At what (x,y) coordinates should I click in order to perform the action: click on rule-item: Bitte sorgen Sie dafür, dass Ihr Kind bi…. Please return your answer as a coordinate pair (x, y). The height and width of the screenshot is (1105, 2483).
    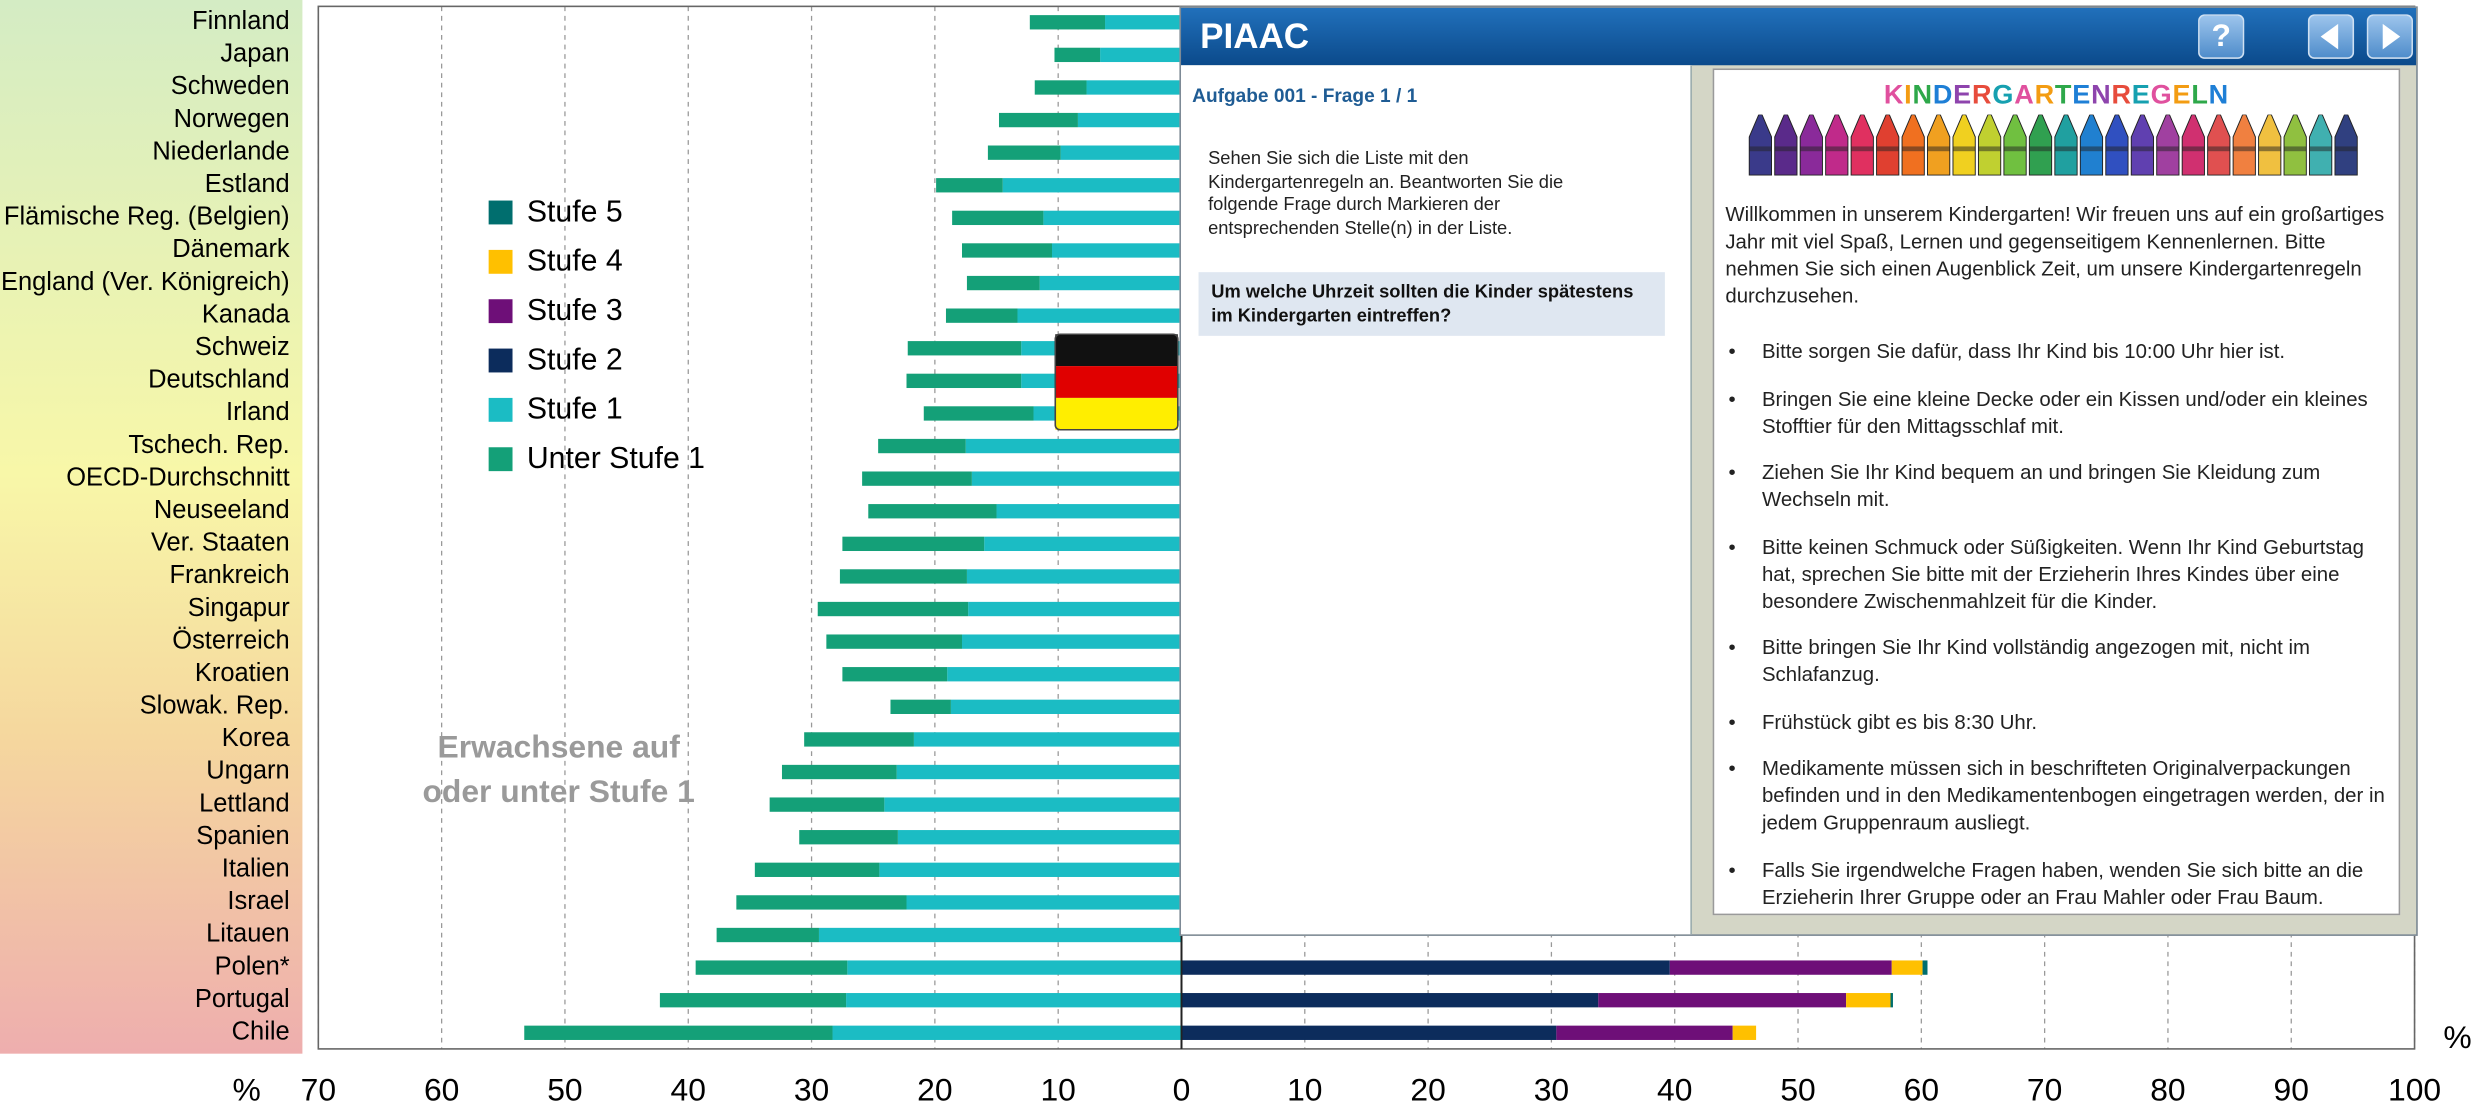
    Looking at the image, I should click on (2057, 350).